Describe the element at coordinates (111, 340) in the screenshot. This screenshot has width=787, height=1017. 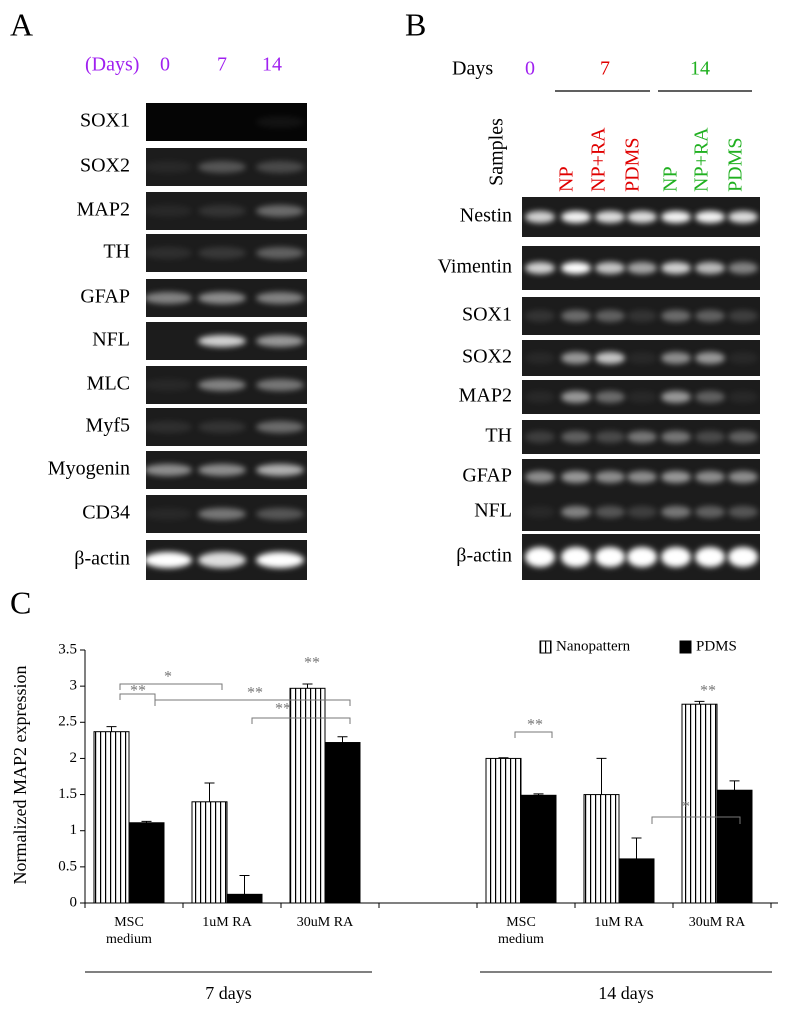
I see `gene-label: NFL` at that location.